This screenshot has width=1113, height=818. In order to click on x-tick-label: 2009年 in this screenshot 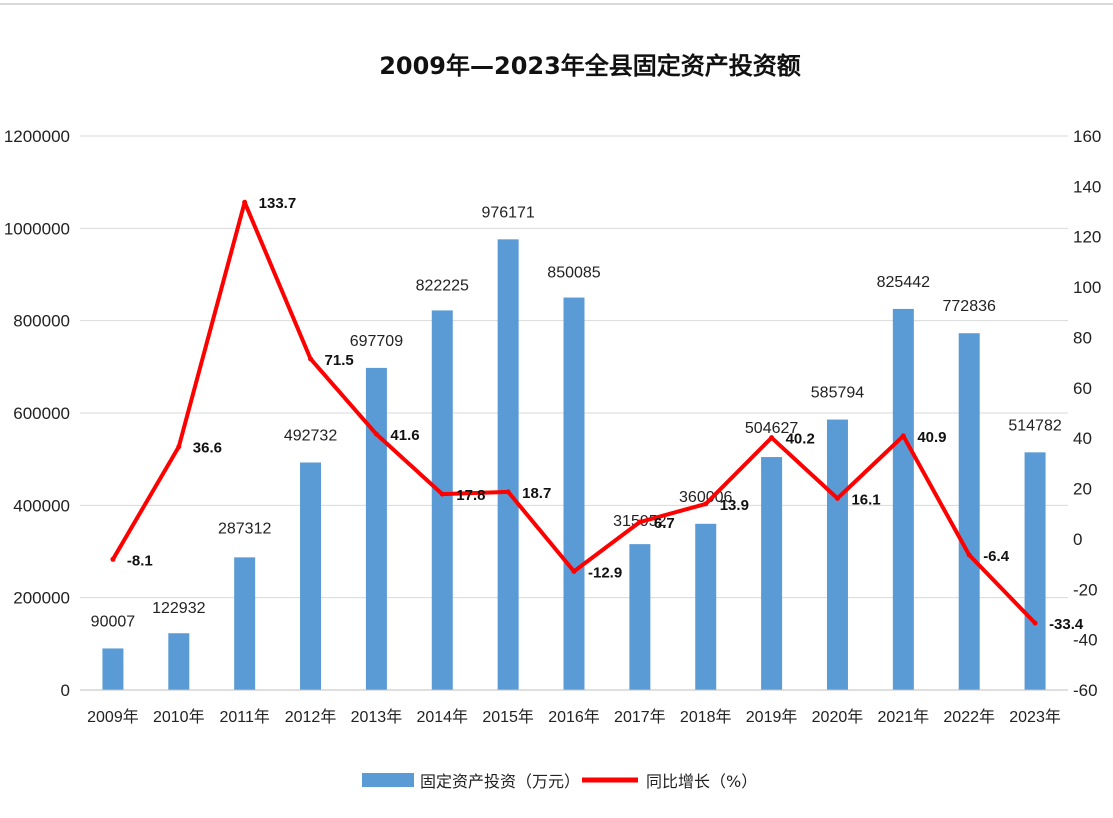, I will do `click(113, 717)`.